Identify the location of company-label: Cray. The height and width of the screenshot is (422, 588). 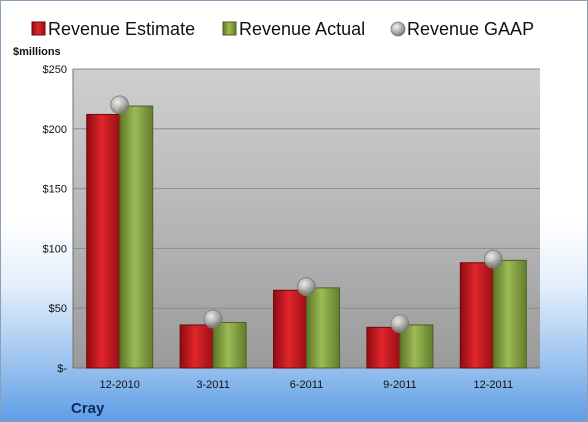
(88, 408).